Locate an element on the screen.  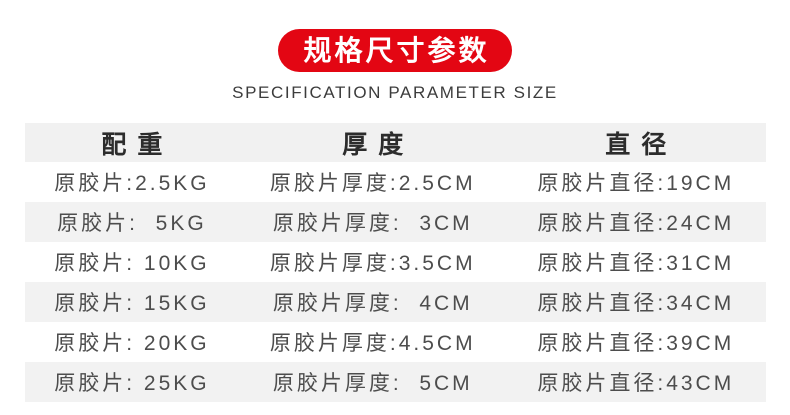
table-row: 原胶片: 5KG 原胶片厚度: 3CM 原胶片直径:24CM is located at coordinates (395, 222).